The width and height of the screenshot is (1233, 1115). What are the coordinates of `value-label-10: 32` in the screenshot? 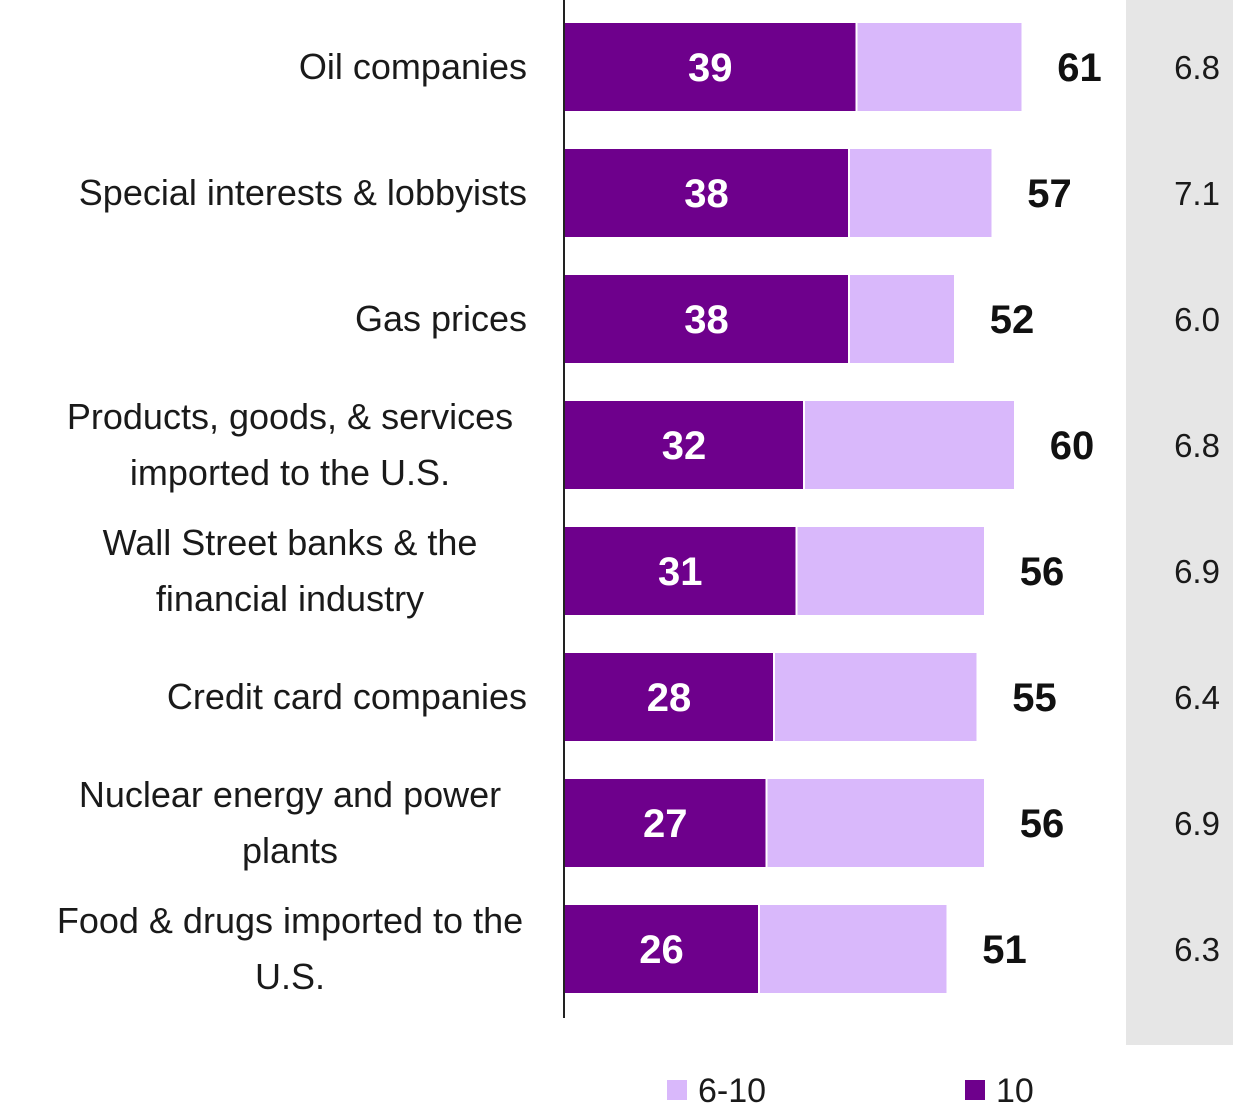 It's located at (684, 446).